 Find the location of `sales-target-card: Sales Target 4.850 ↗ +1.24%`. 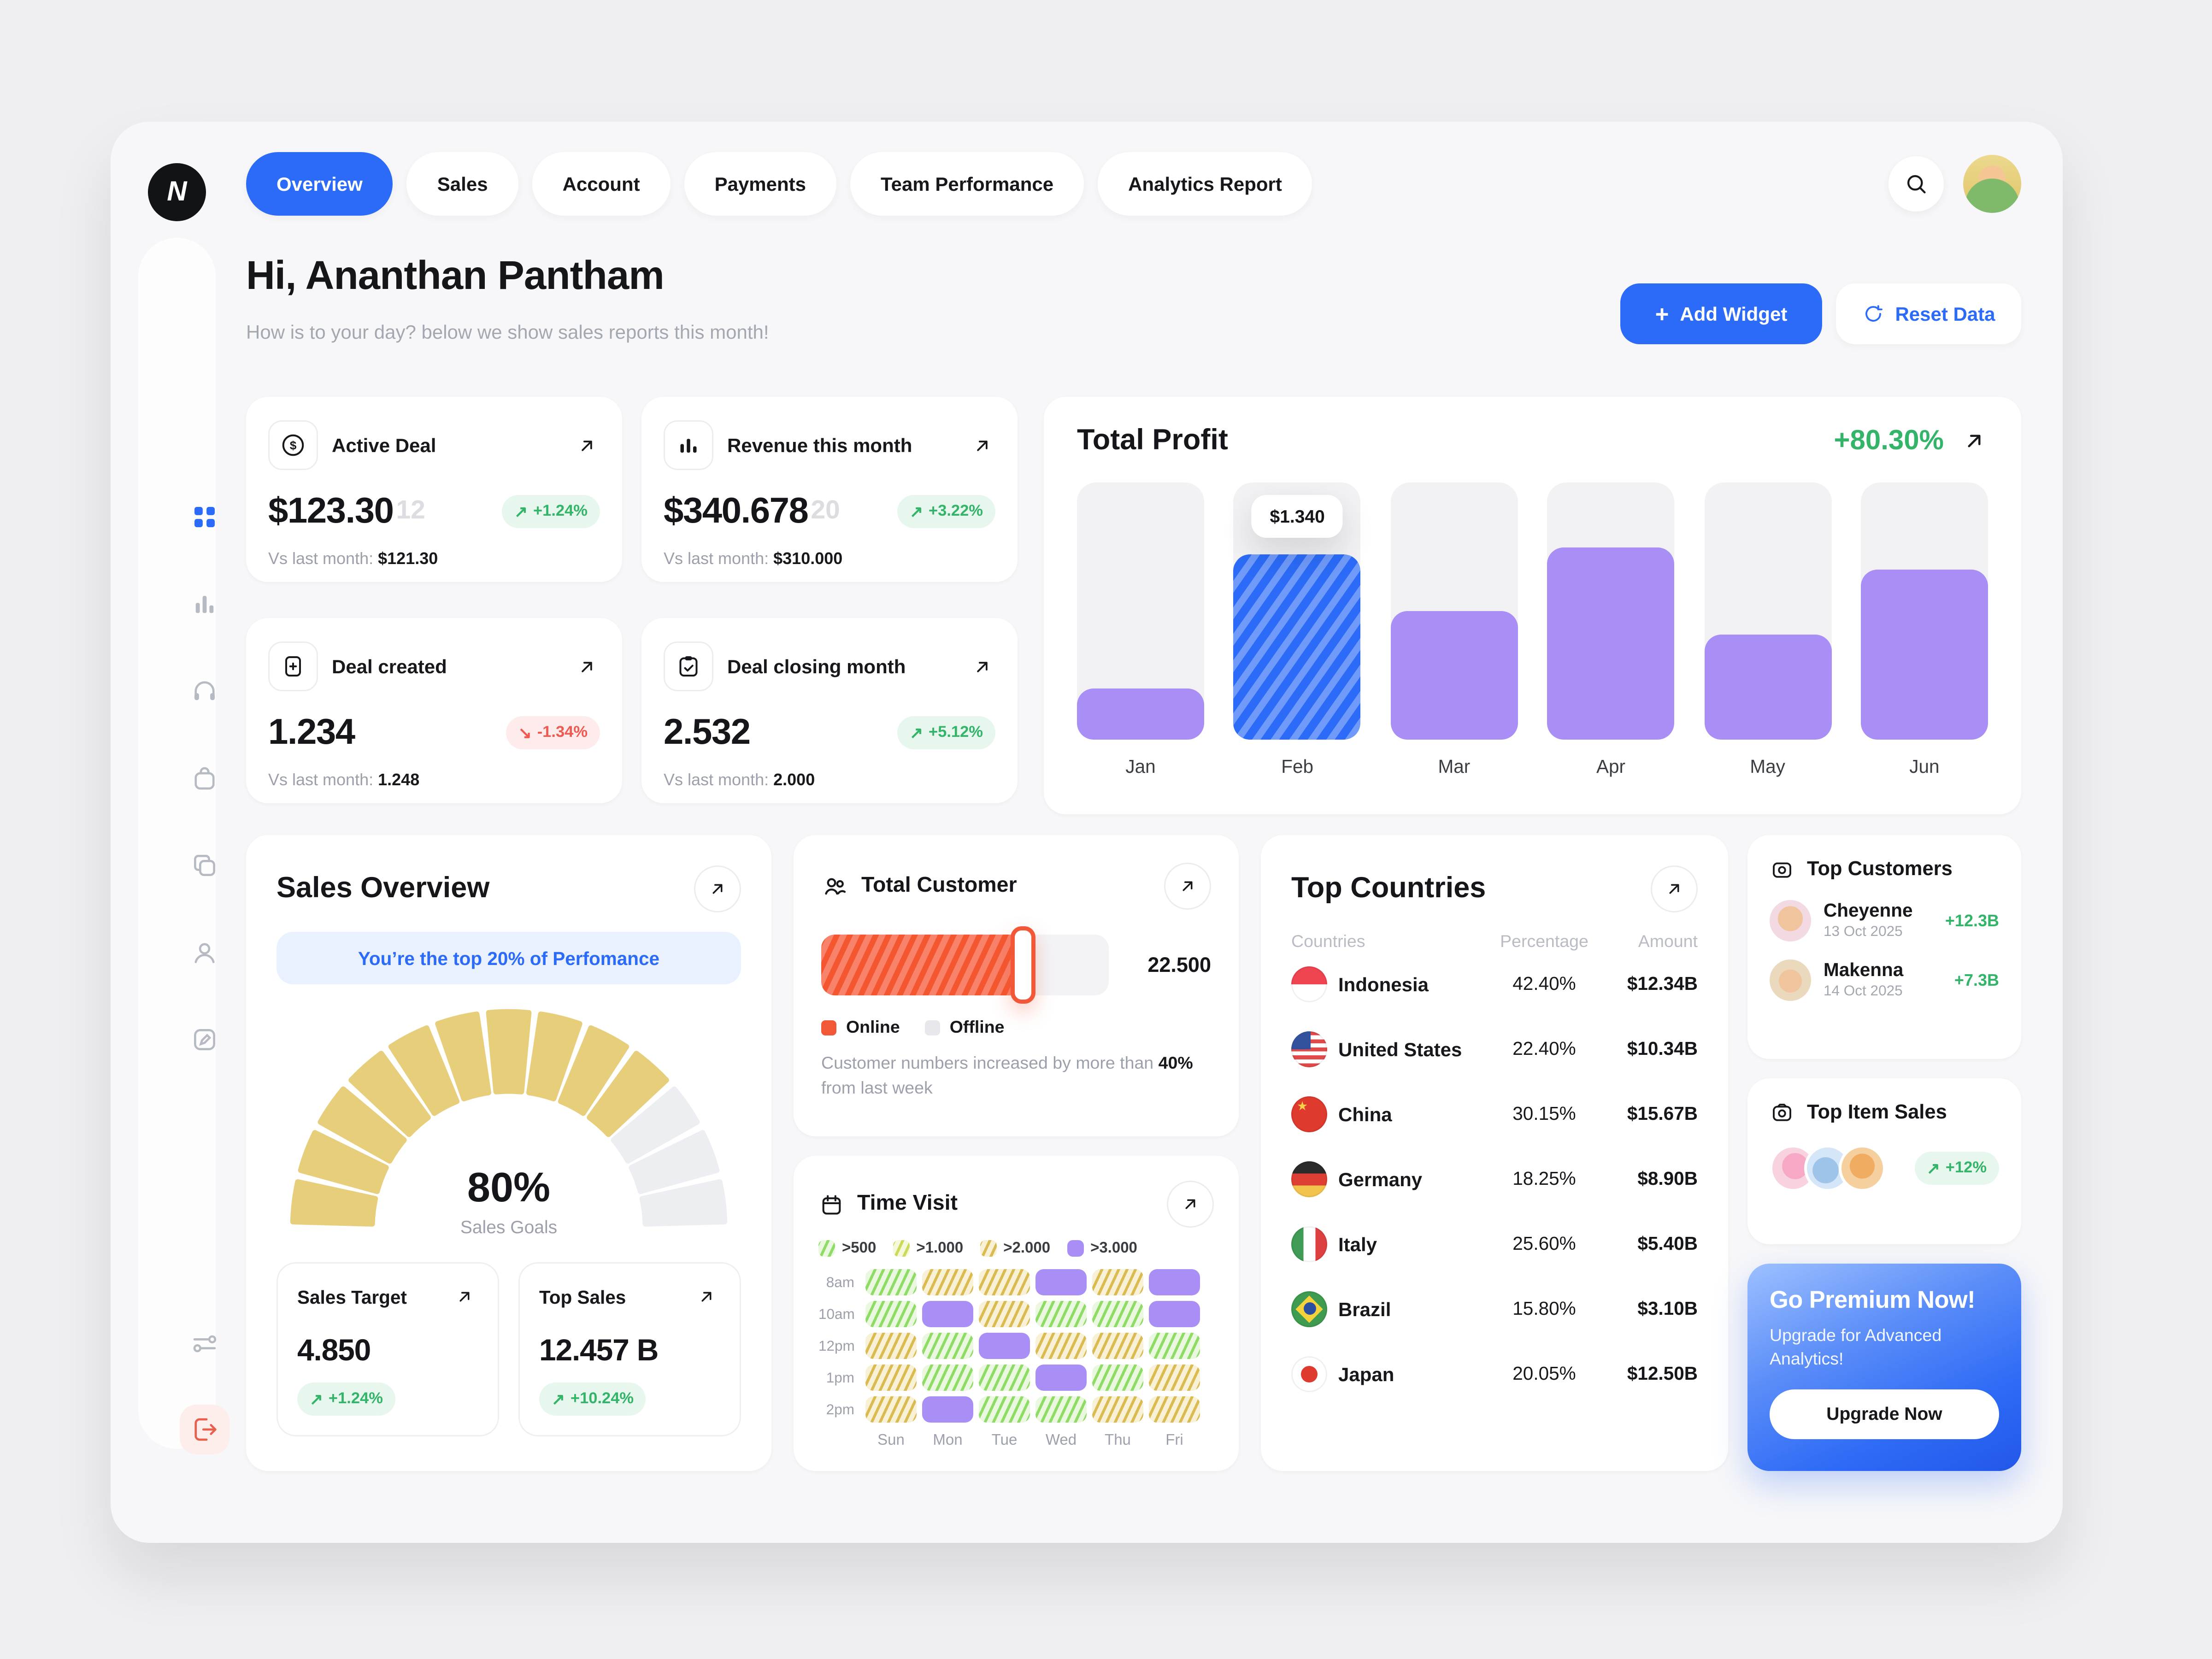

sales-target-card: Sales Target 4.850 ↗ +1.24% is located at coordinates (387, 1349).